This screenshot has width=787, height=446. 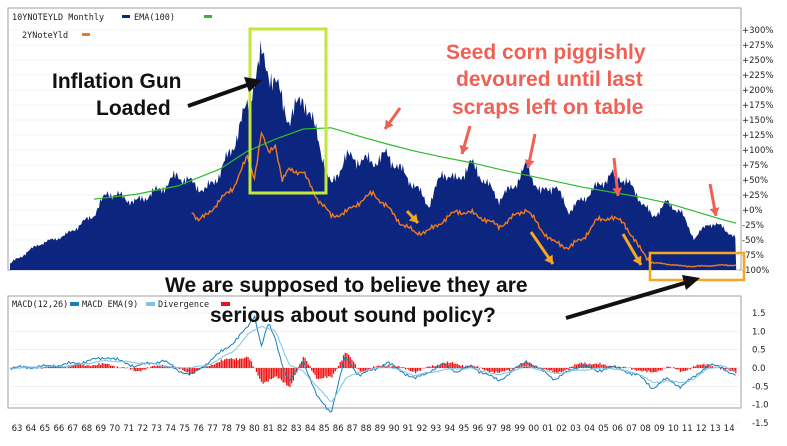 What do you see at coordinates (757, 121) in the screenshot?
I see `top-y-tick-label: +150%` at bounding box center [757, 121].